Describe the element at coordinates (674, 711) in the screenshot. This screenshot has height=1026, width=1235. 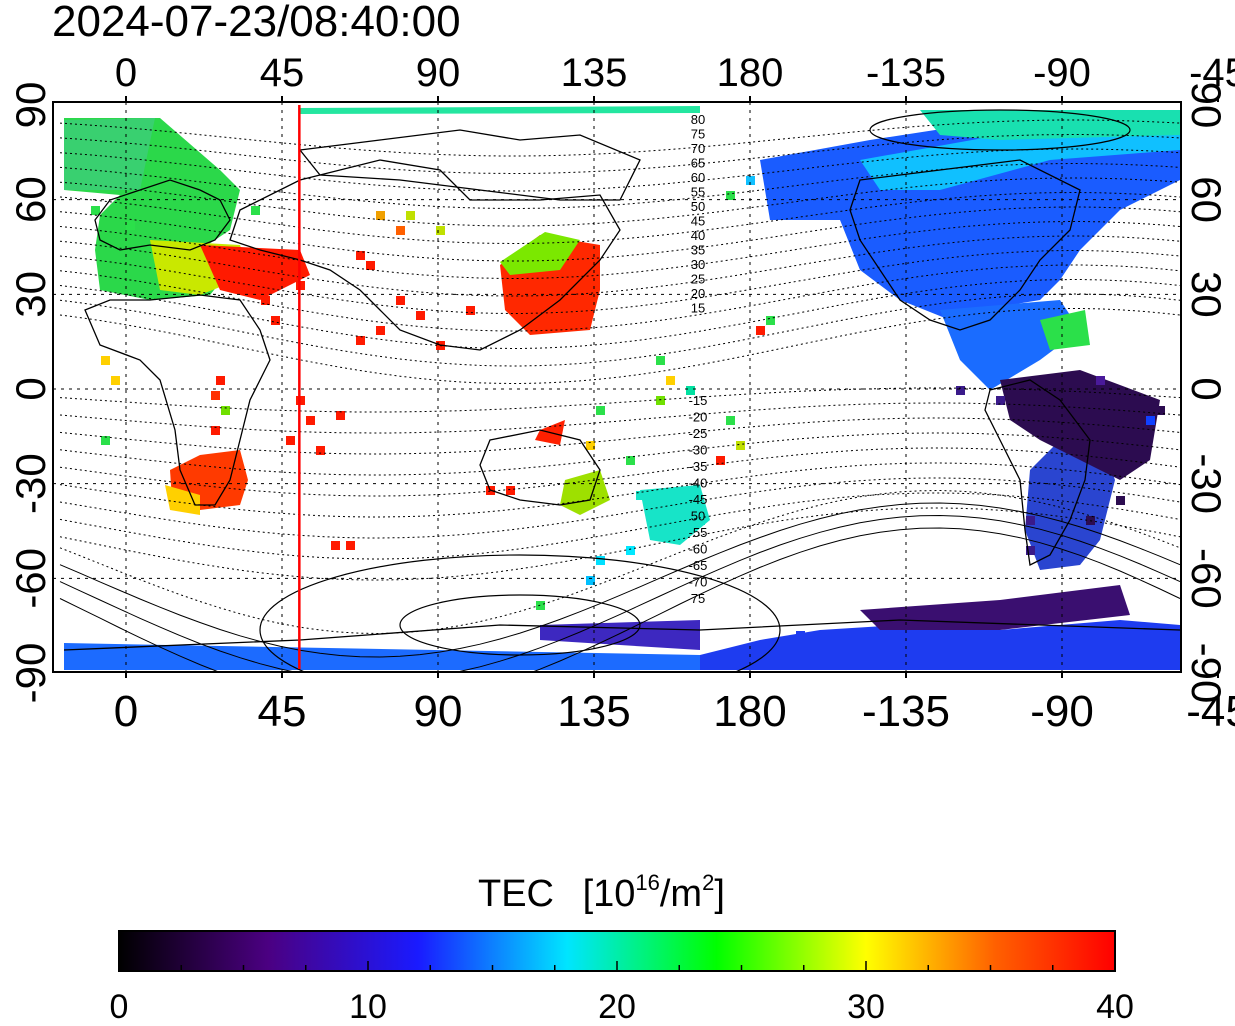
I see `bottom-longitude-labels: 0 45 90 135 180 -135 -90 -45` at that location.